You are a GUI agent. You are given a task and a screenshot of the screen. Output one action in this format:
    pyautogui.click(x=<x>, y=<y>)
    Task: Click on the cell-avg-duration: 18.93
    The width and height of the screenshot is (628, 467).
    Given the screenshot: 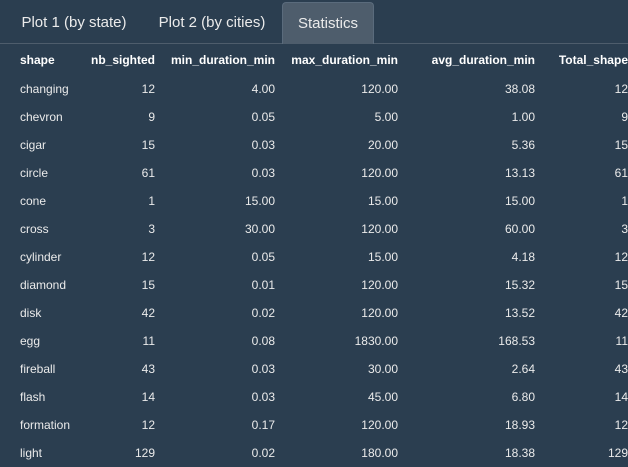 What is the action you would take?
    pyautogui.click(x=519, y=425)
    